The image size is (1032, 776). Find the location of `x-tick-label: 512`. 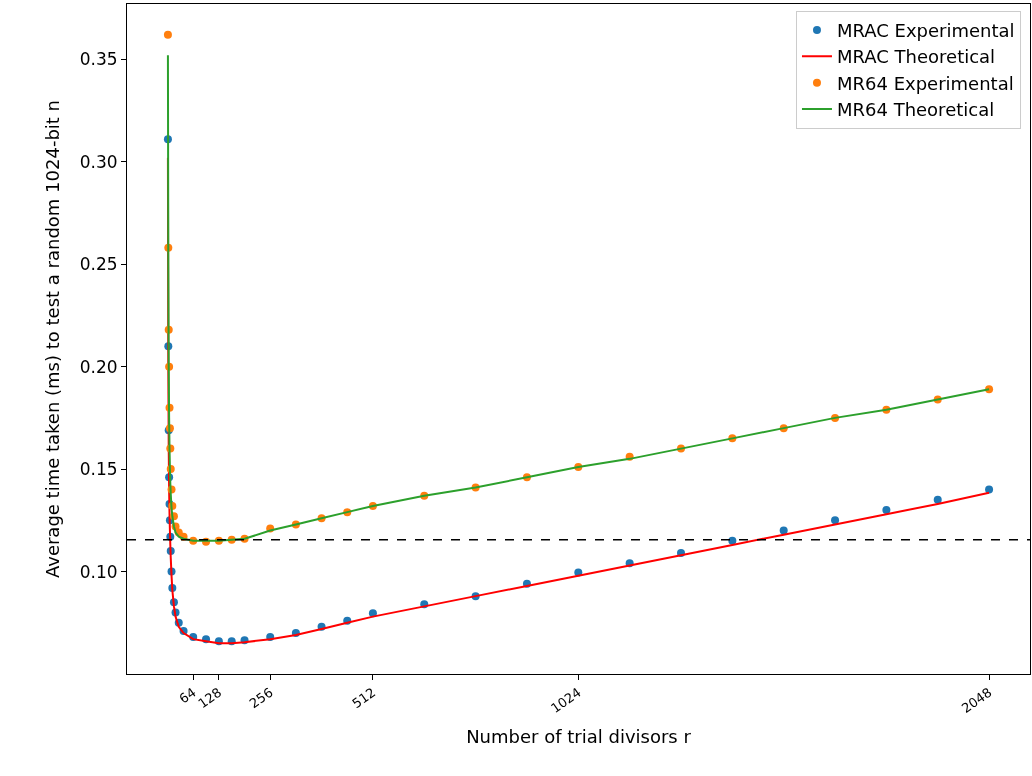

x-tick-label: 512 is located at coordinates (364, 698).